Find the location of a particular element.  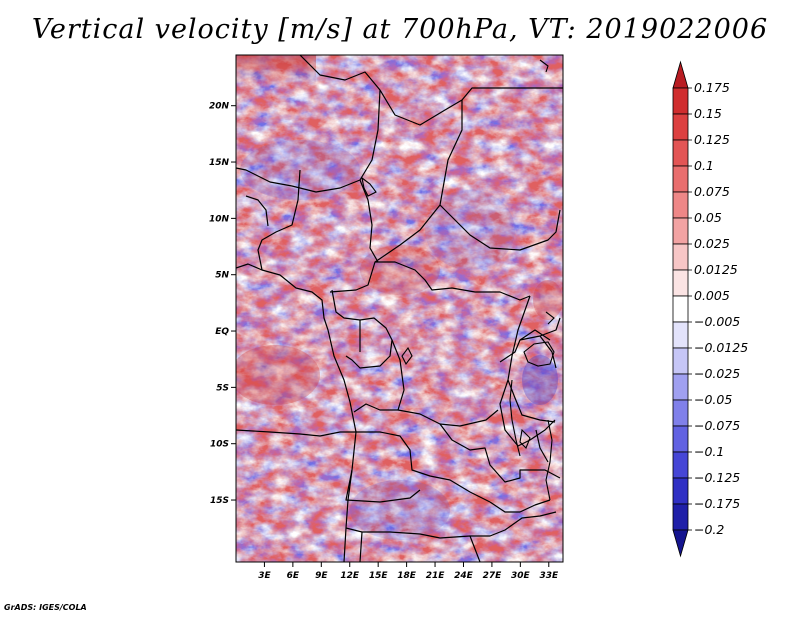

lon-tick-label: 27E is located at coordinates (493, 576).